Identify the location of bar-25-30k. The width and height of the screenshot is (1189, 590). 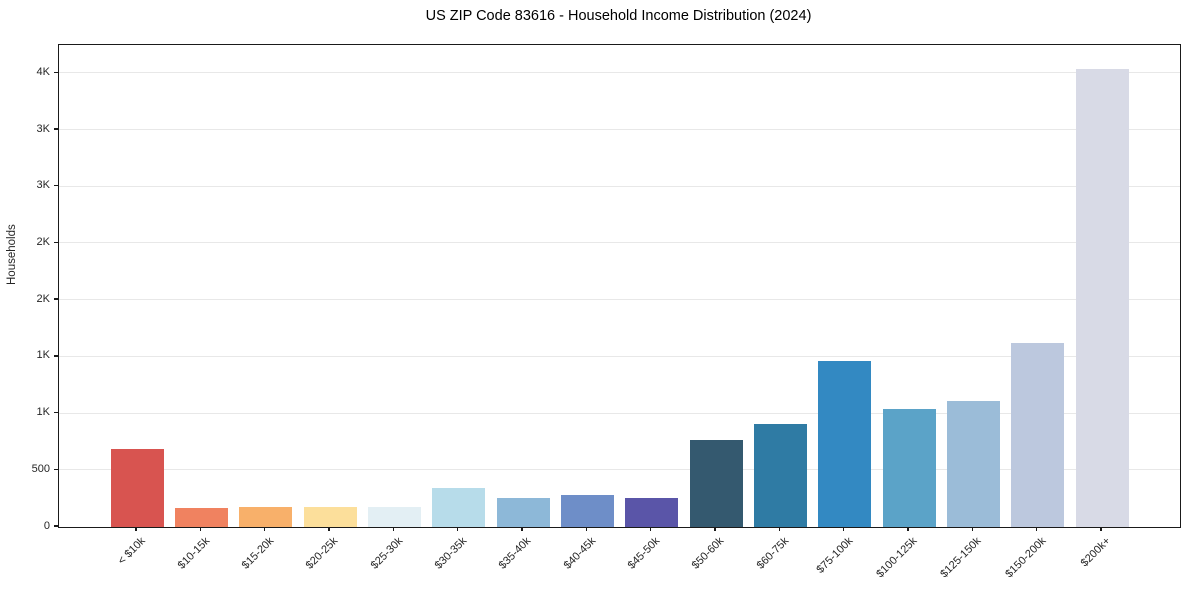
(394, 516).